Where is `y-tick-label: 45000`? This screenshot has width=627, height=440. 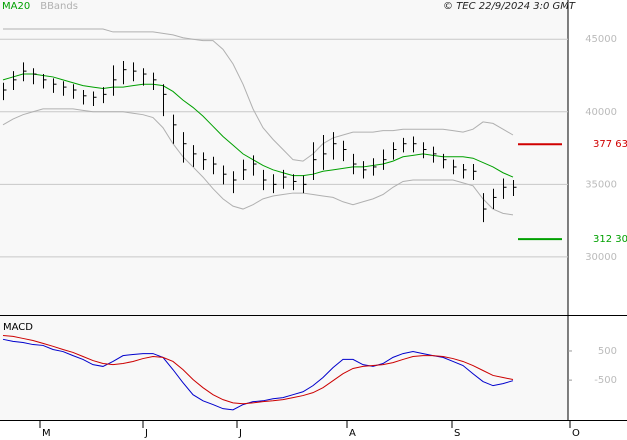 y-tick-label: 45000 is located at coordinates (601, 39).